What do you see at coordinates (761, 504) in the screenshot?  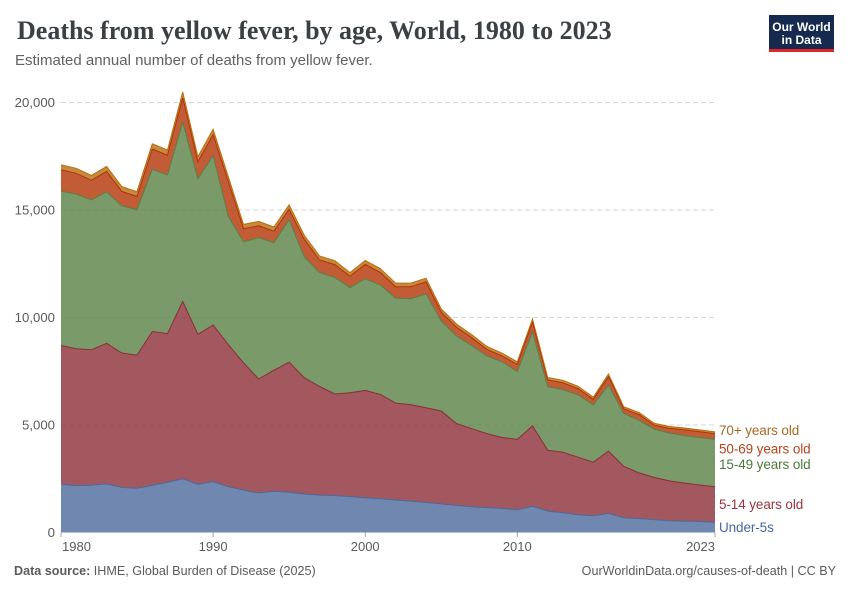 I see `svg-text: 5-14 years old` at bounding box center [761, 504].